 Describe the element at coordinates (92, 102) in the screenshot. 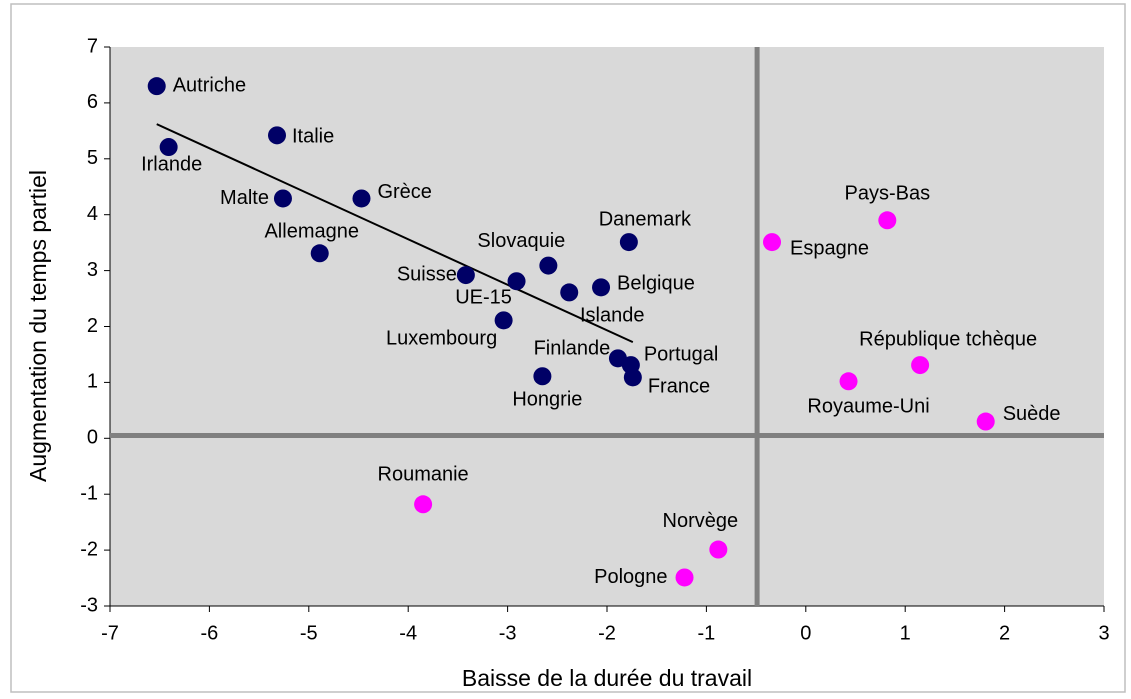

I see `y-tick-label: 6` at that location.